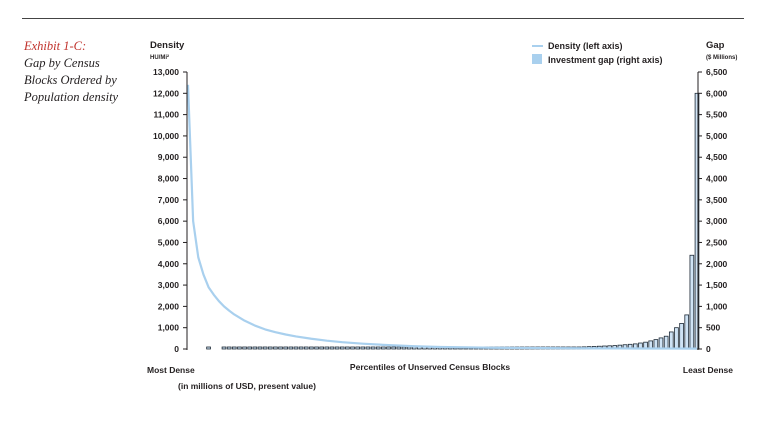 Image resolution: width=766 pixels, height=425 pixels. What do you see at coordinates (247, 386) in the screenshot?
I see `x-note: (in millions of USD, present value)` at bounding box center [247, 386].